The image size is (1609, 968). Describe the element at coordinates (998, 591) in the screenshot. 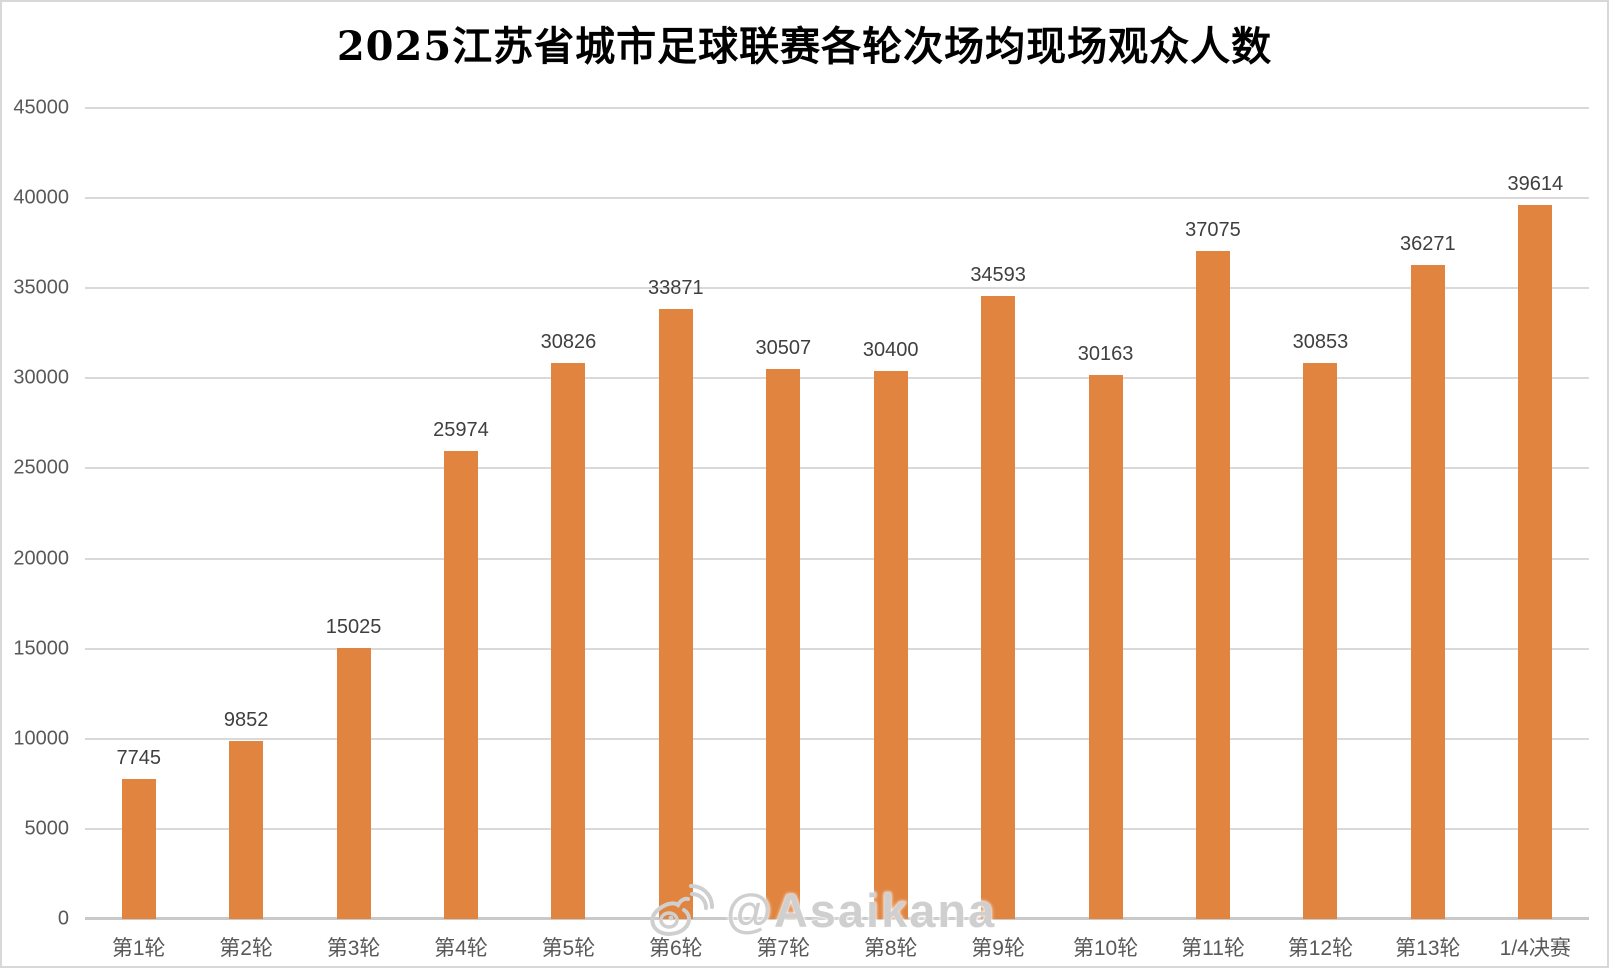

I see `bar: 34593` at that location.